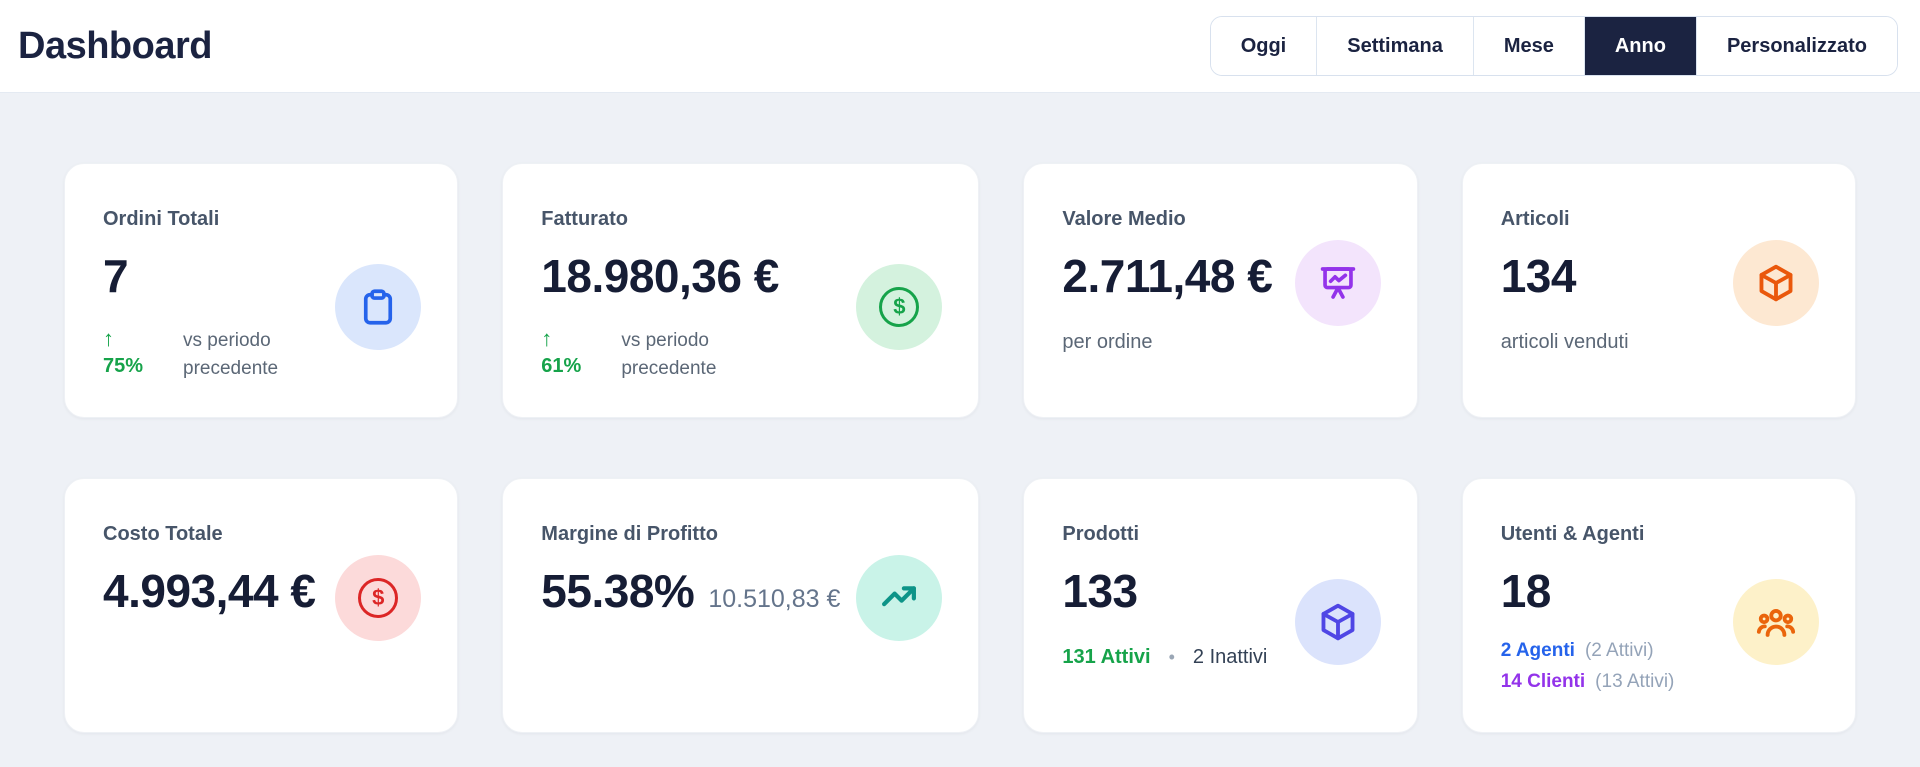  Describe the element at coordinates (1220, 605) in the screenshot. I see `card-prodotti: Prodotti 133 131 Attivi • 2 Inattivi` at that location.